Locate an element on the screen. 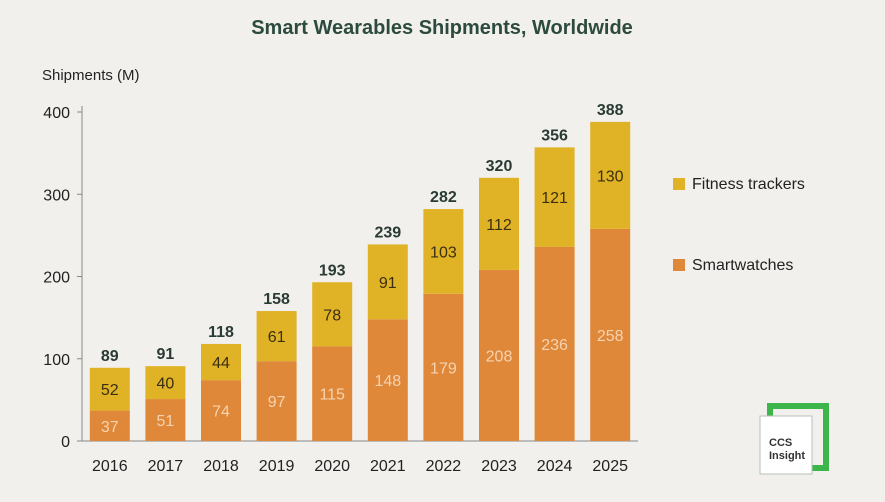  bar-group-2017: 51 40 91 is located at coordinates (165, 393).